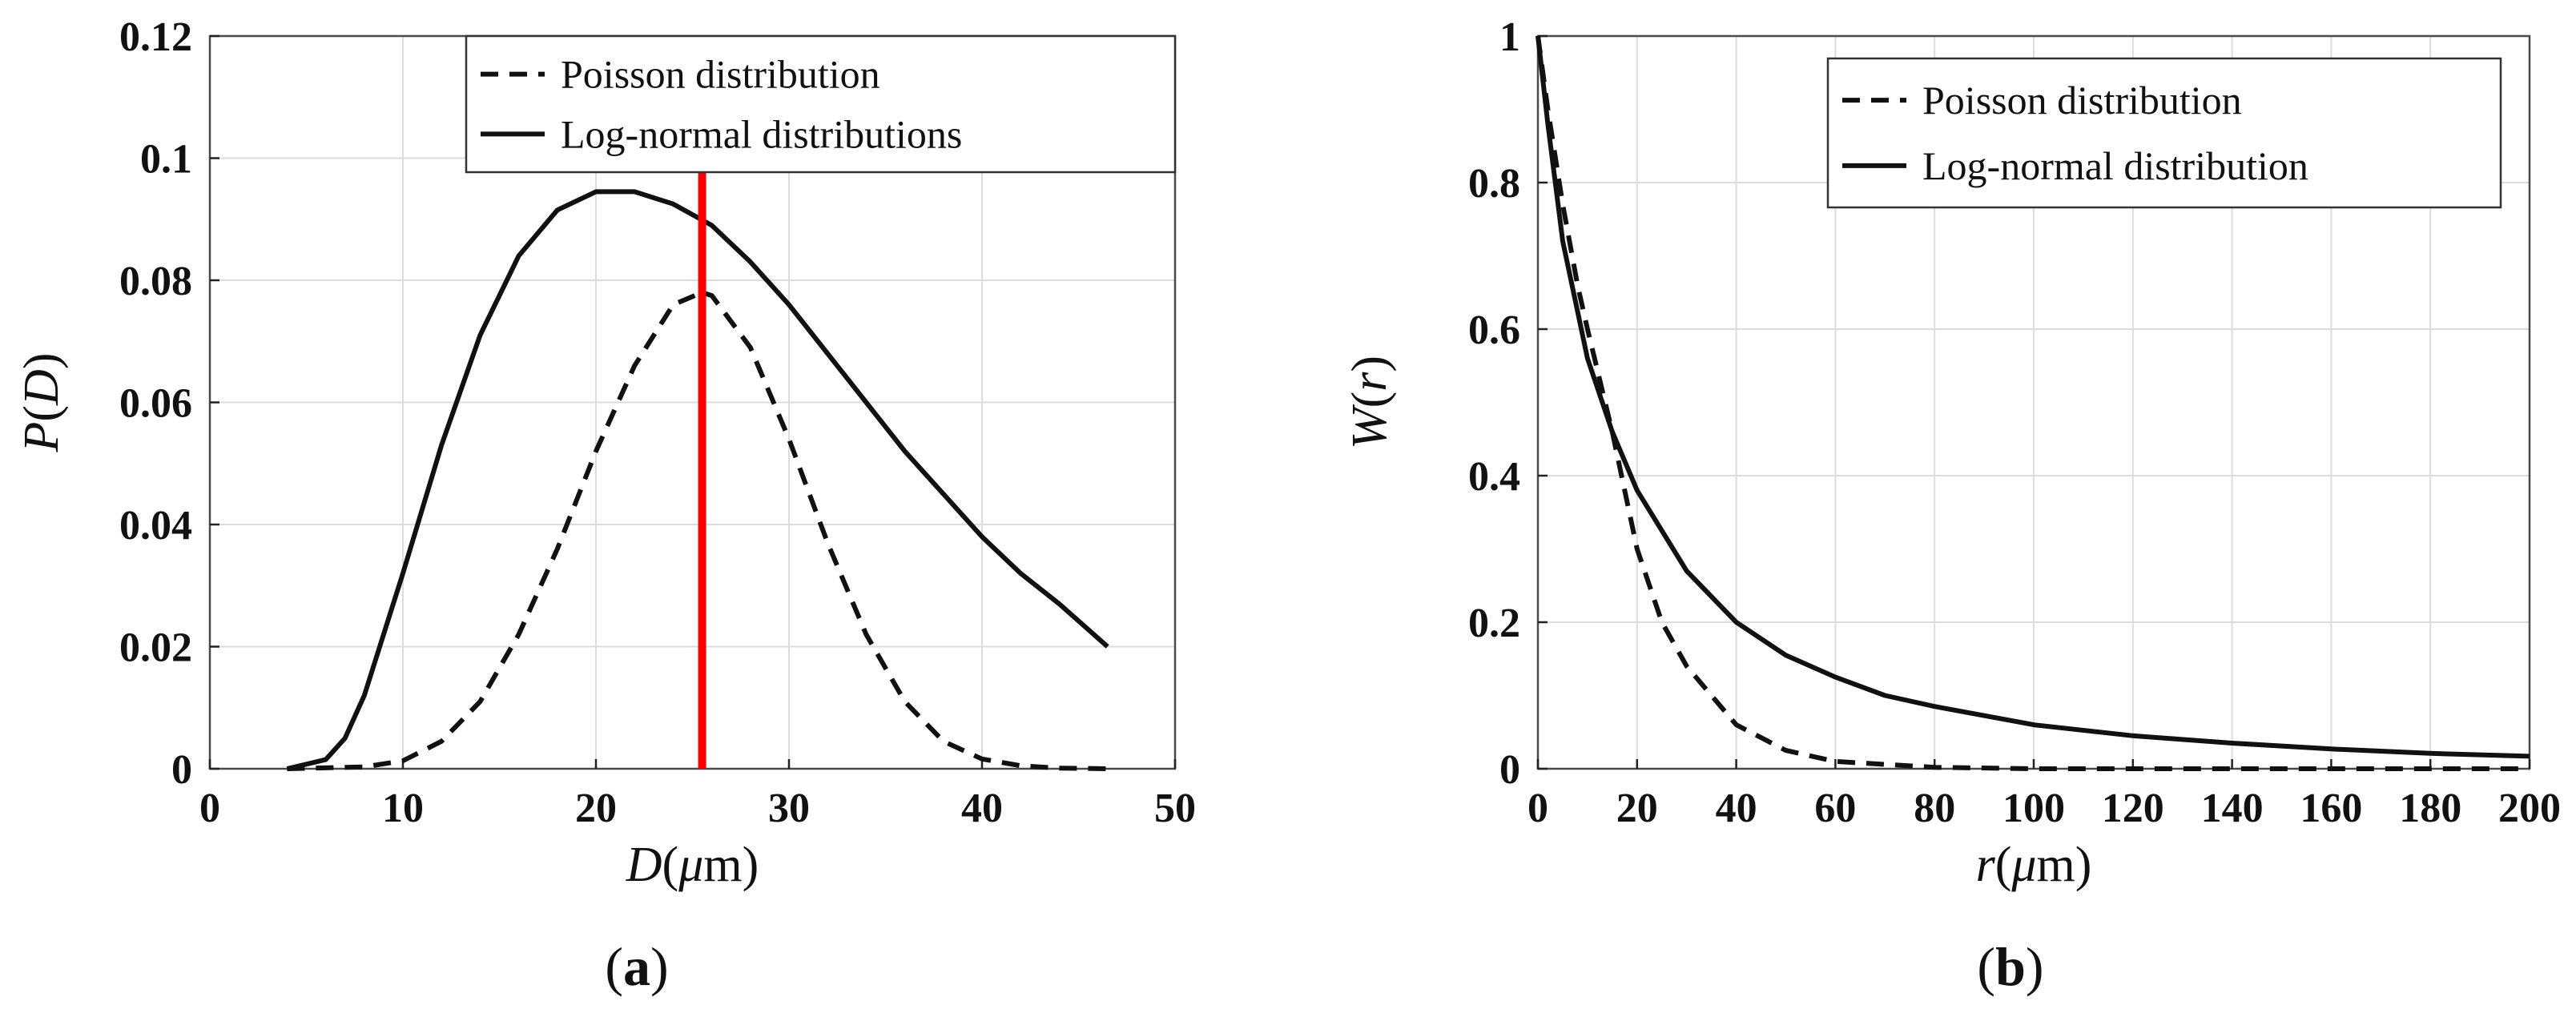 This screenshot has height=1029, width=2576. What do you see at coordinates (155, 281) in the screenshot?
I see `y-tick-label: 0.08` at bounding box center [155, 281].